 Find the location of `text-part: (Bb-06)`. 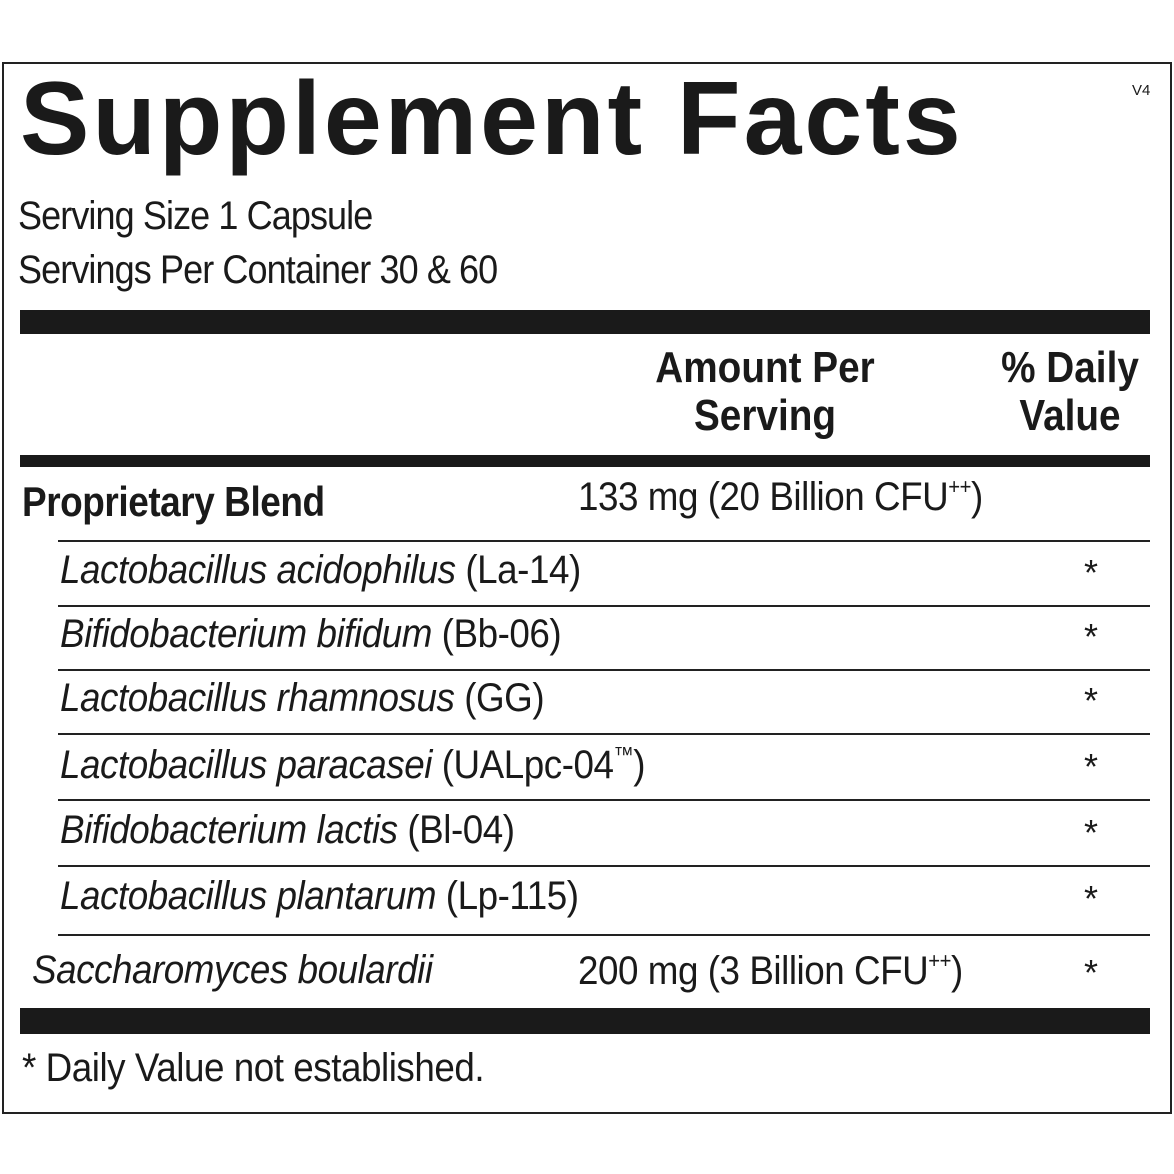

text-part: (Bb-06) is located at coordinates (501, 634).